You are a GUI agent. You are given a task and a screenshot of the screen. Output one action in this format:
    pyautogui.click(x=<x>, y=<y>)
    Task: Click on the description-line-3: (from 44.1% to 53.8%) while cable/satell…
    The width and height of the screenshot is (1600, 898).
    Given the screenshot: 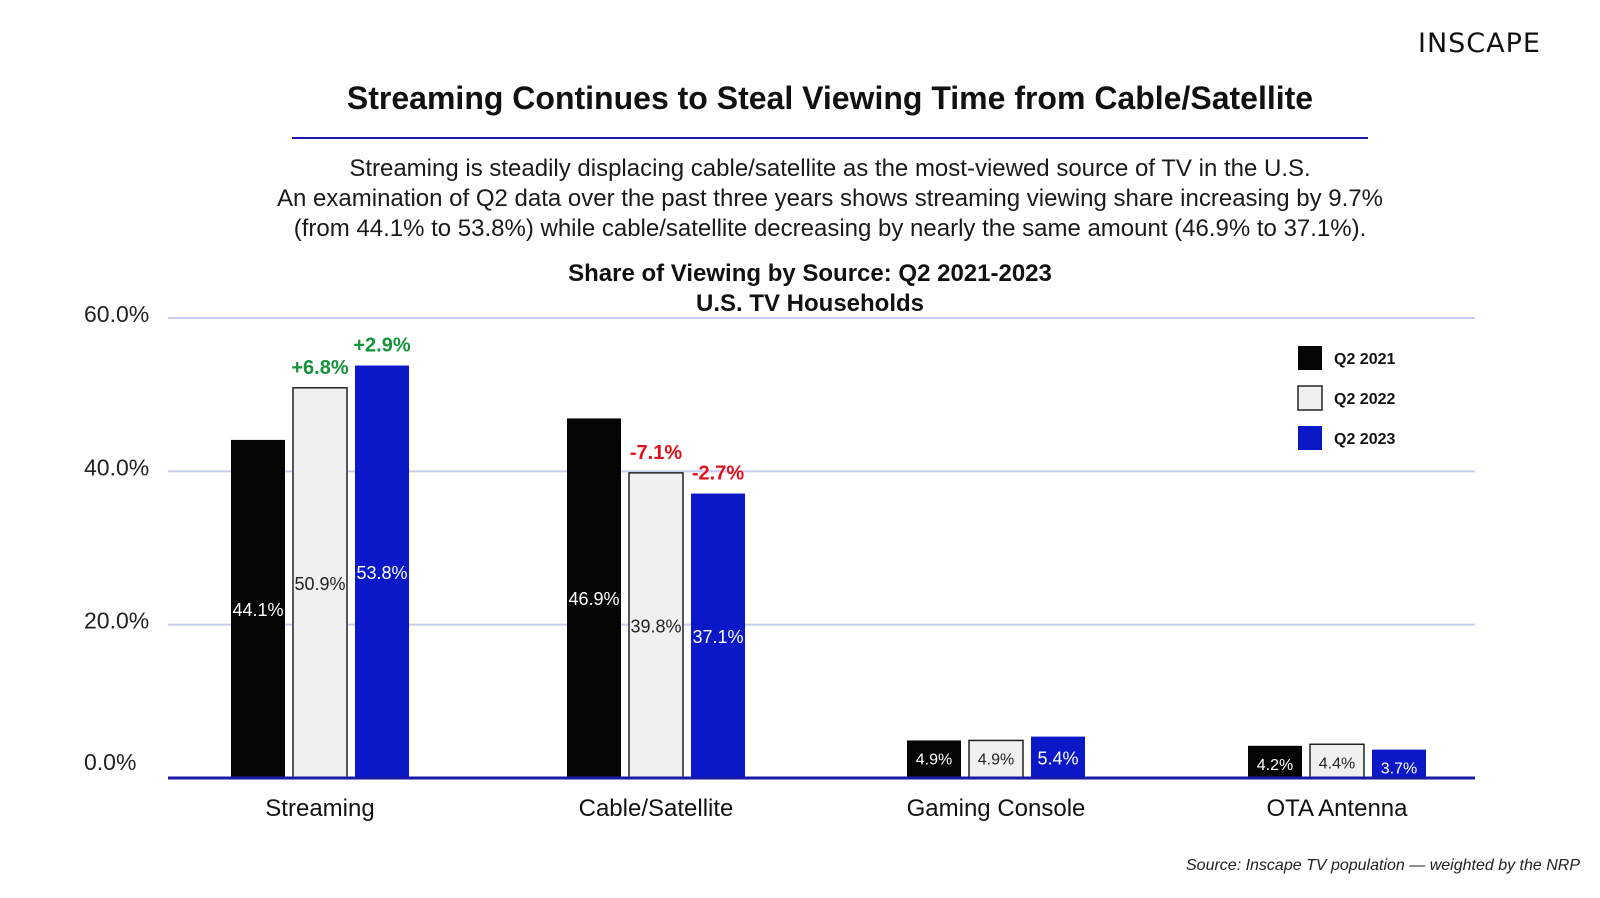 What is the action you would take?
    pyautogui.click(x=830, y=228)
    